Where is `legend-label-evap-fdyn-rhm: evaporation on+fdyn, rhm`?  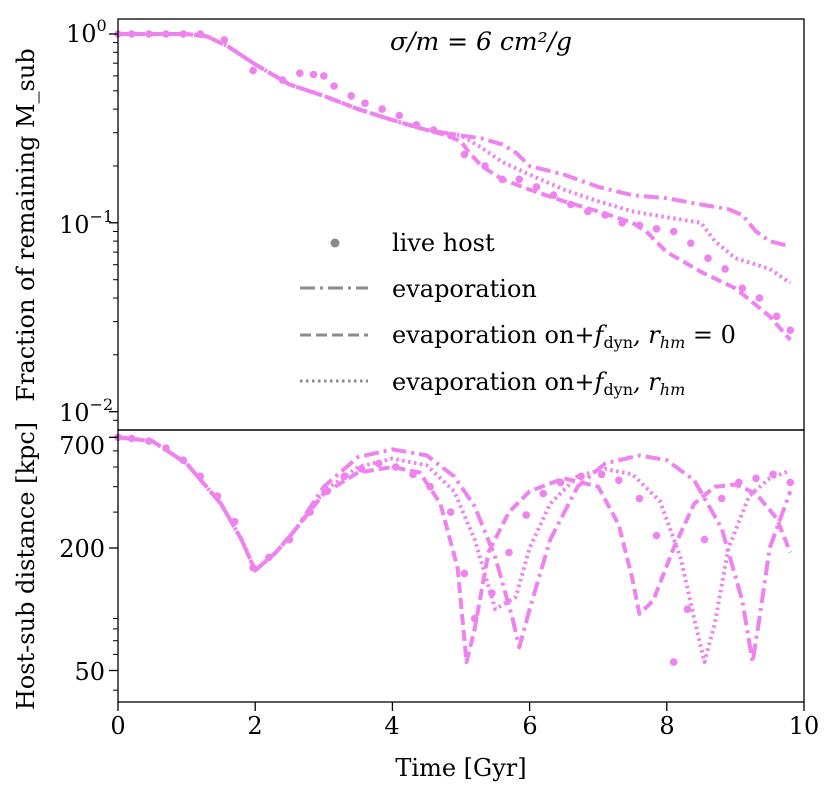
legend-label-evap-fdyn-rhm: evaporation on+fdyn, rhm is located at coordinates (538, 383).